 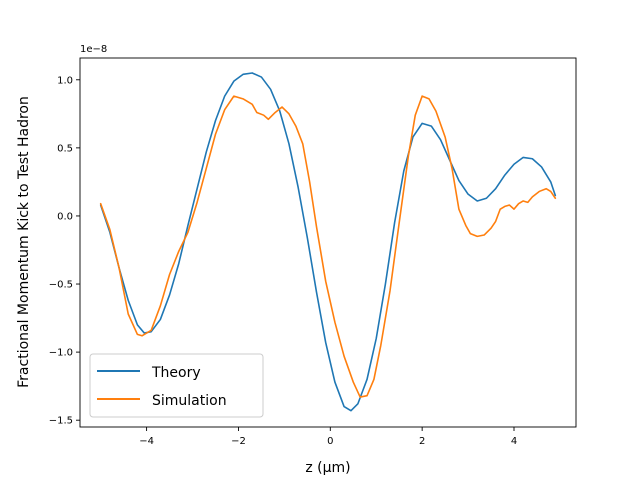 What do you see at coordinates (61, 285) in the screenshot?
I see `y-tick-label: −0.5` at bounding box center [61, 285].